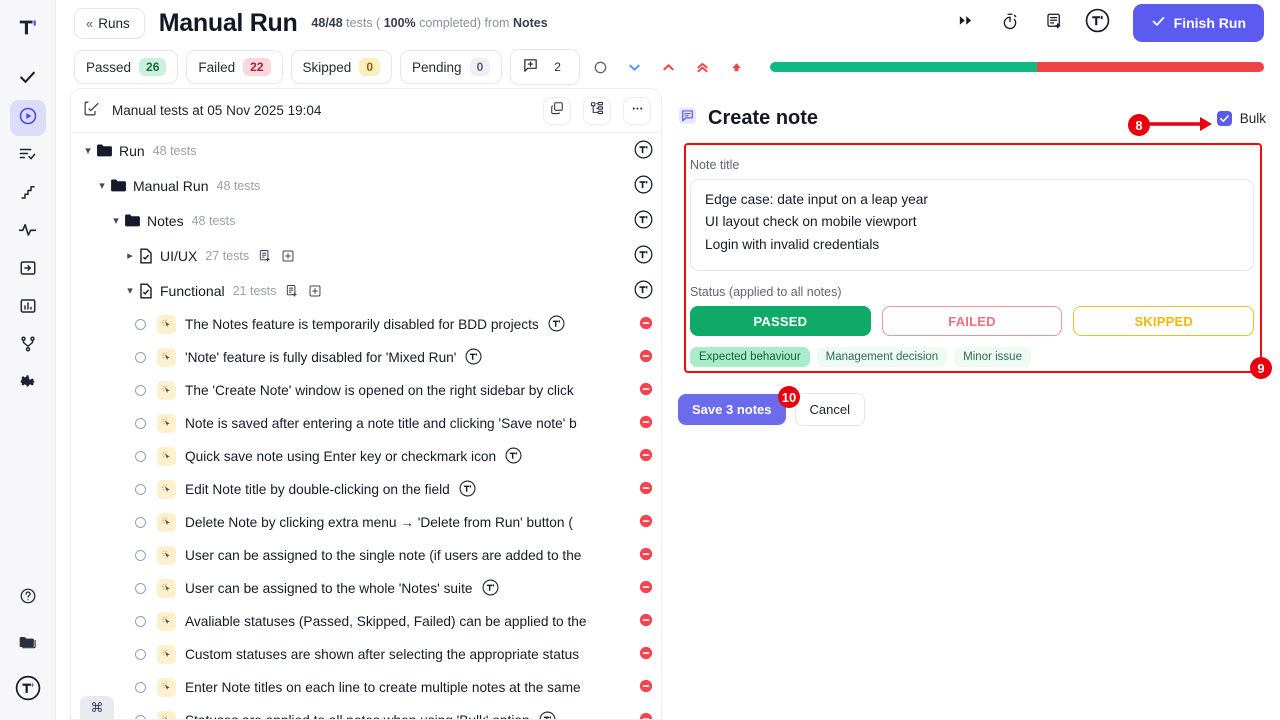 Image resolution: width=1280 pixels, height=720 pixels. I want to click on filter-chip-skipped: Skipped 0, so click(341, 67).